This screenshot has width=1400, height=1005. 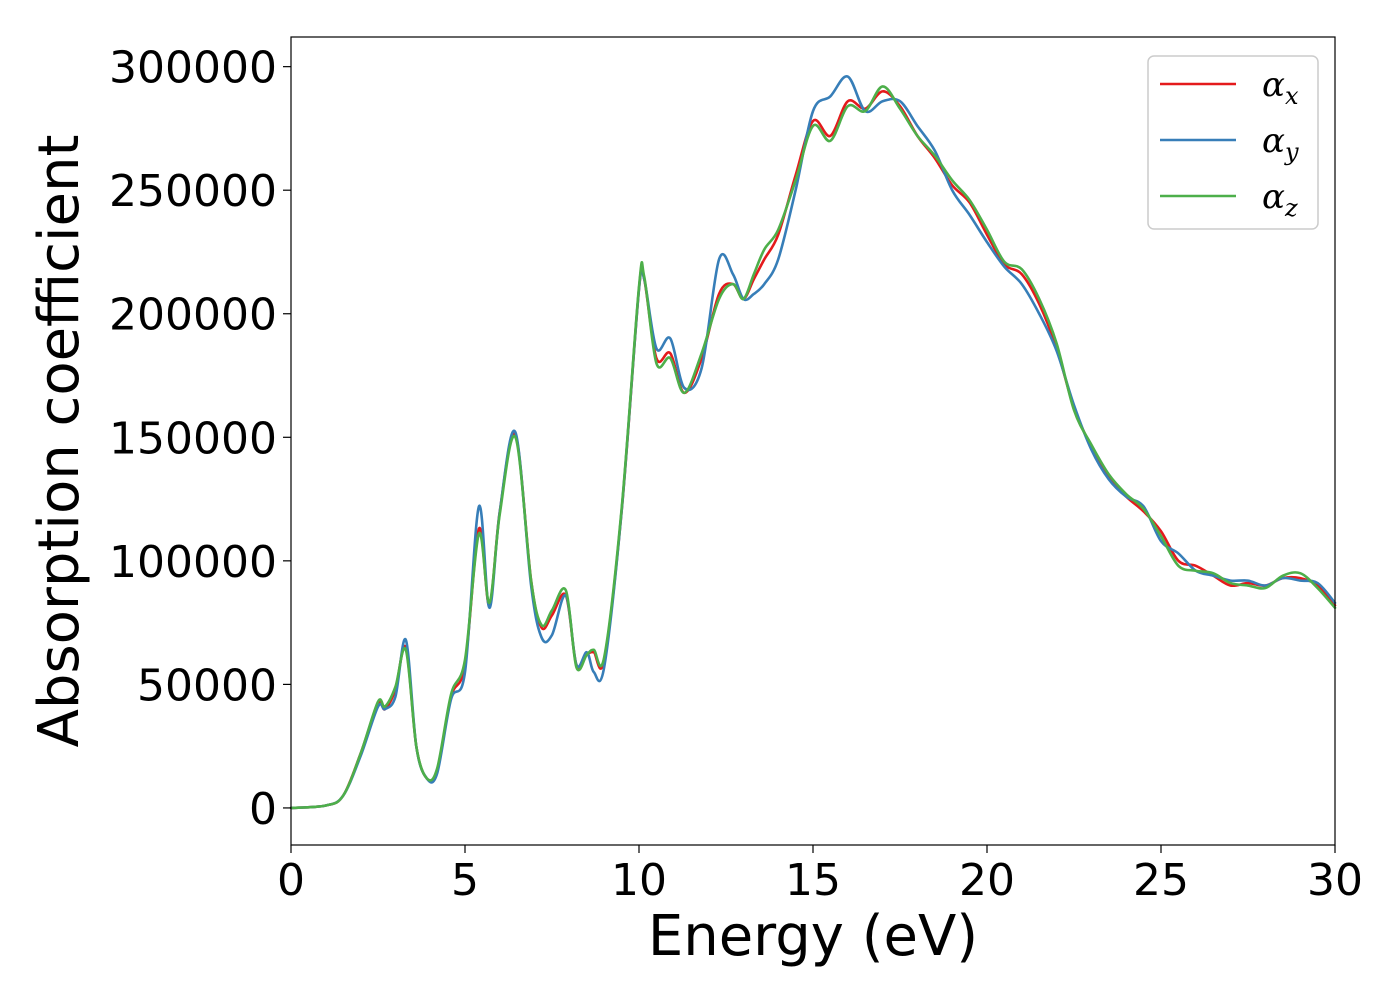 What do you see at coordinates (1280, 199) in the screenshot?
I see `legend-label-z: αz` at bounding box center [1280, 199].